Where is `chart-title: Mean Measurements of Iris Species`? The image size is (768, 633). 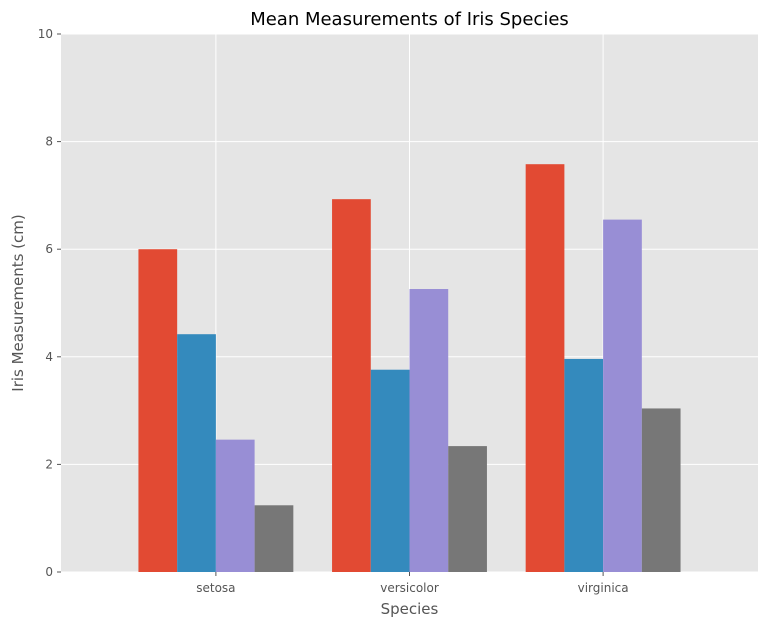
chart-title: Mean Measurements of Iris Species is located at coordinates (409, 19).